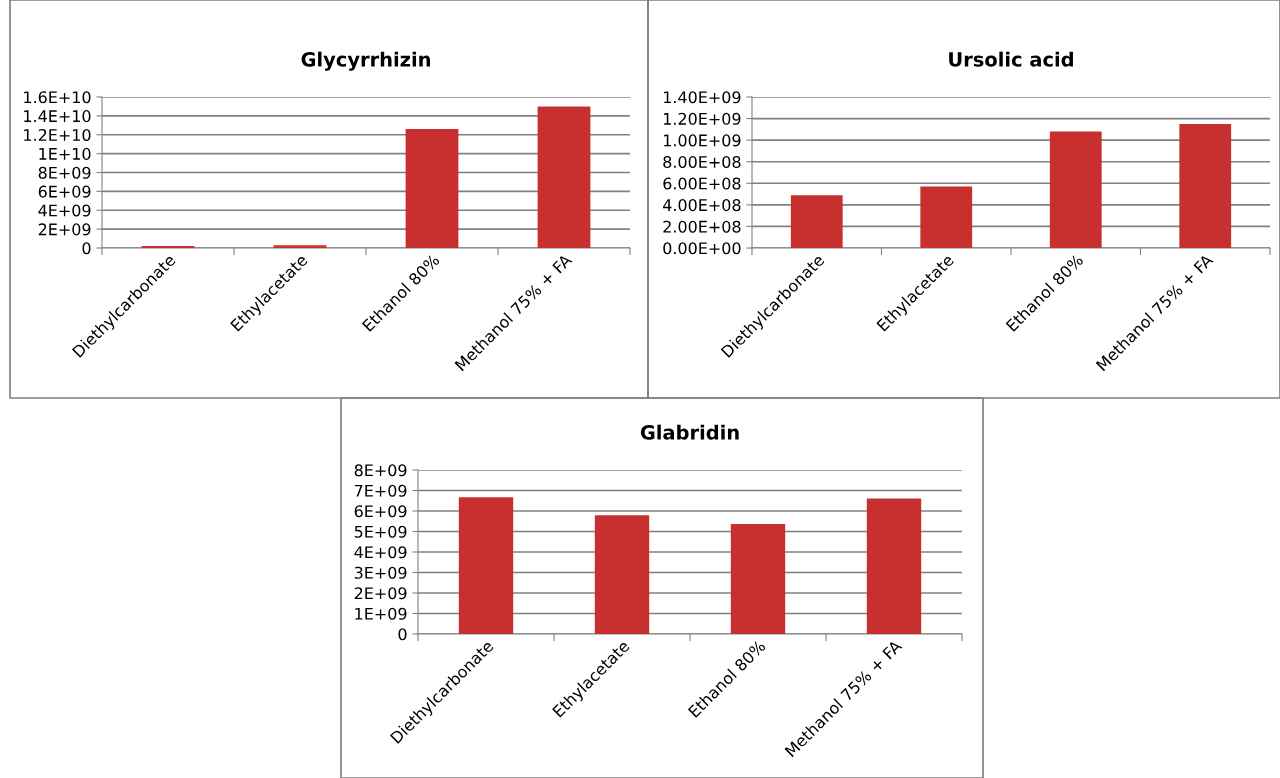  I want to click on chart-title: Glycyrrhizin, so click(365, 61).